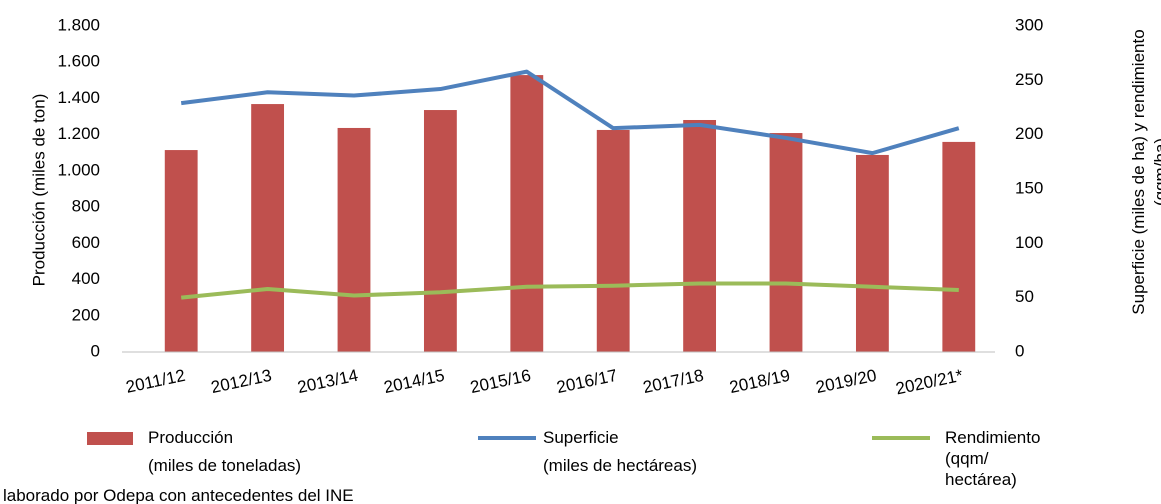 Image resolution: width=1161 pixels, height=504 pixels. Describe the element at coordinates (78, 24) in the screenshot. I see `y-tick-label: 1.800` at that location.